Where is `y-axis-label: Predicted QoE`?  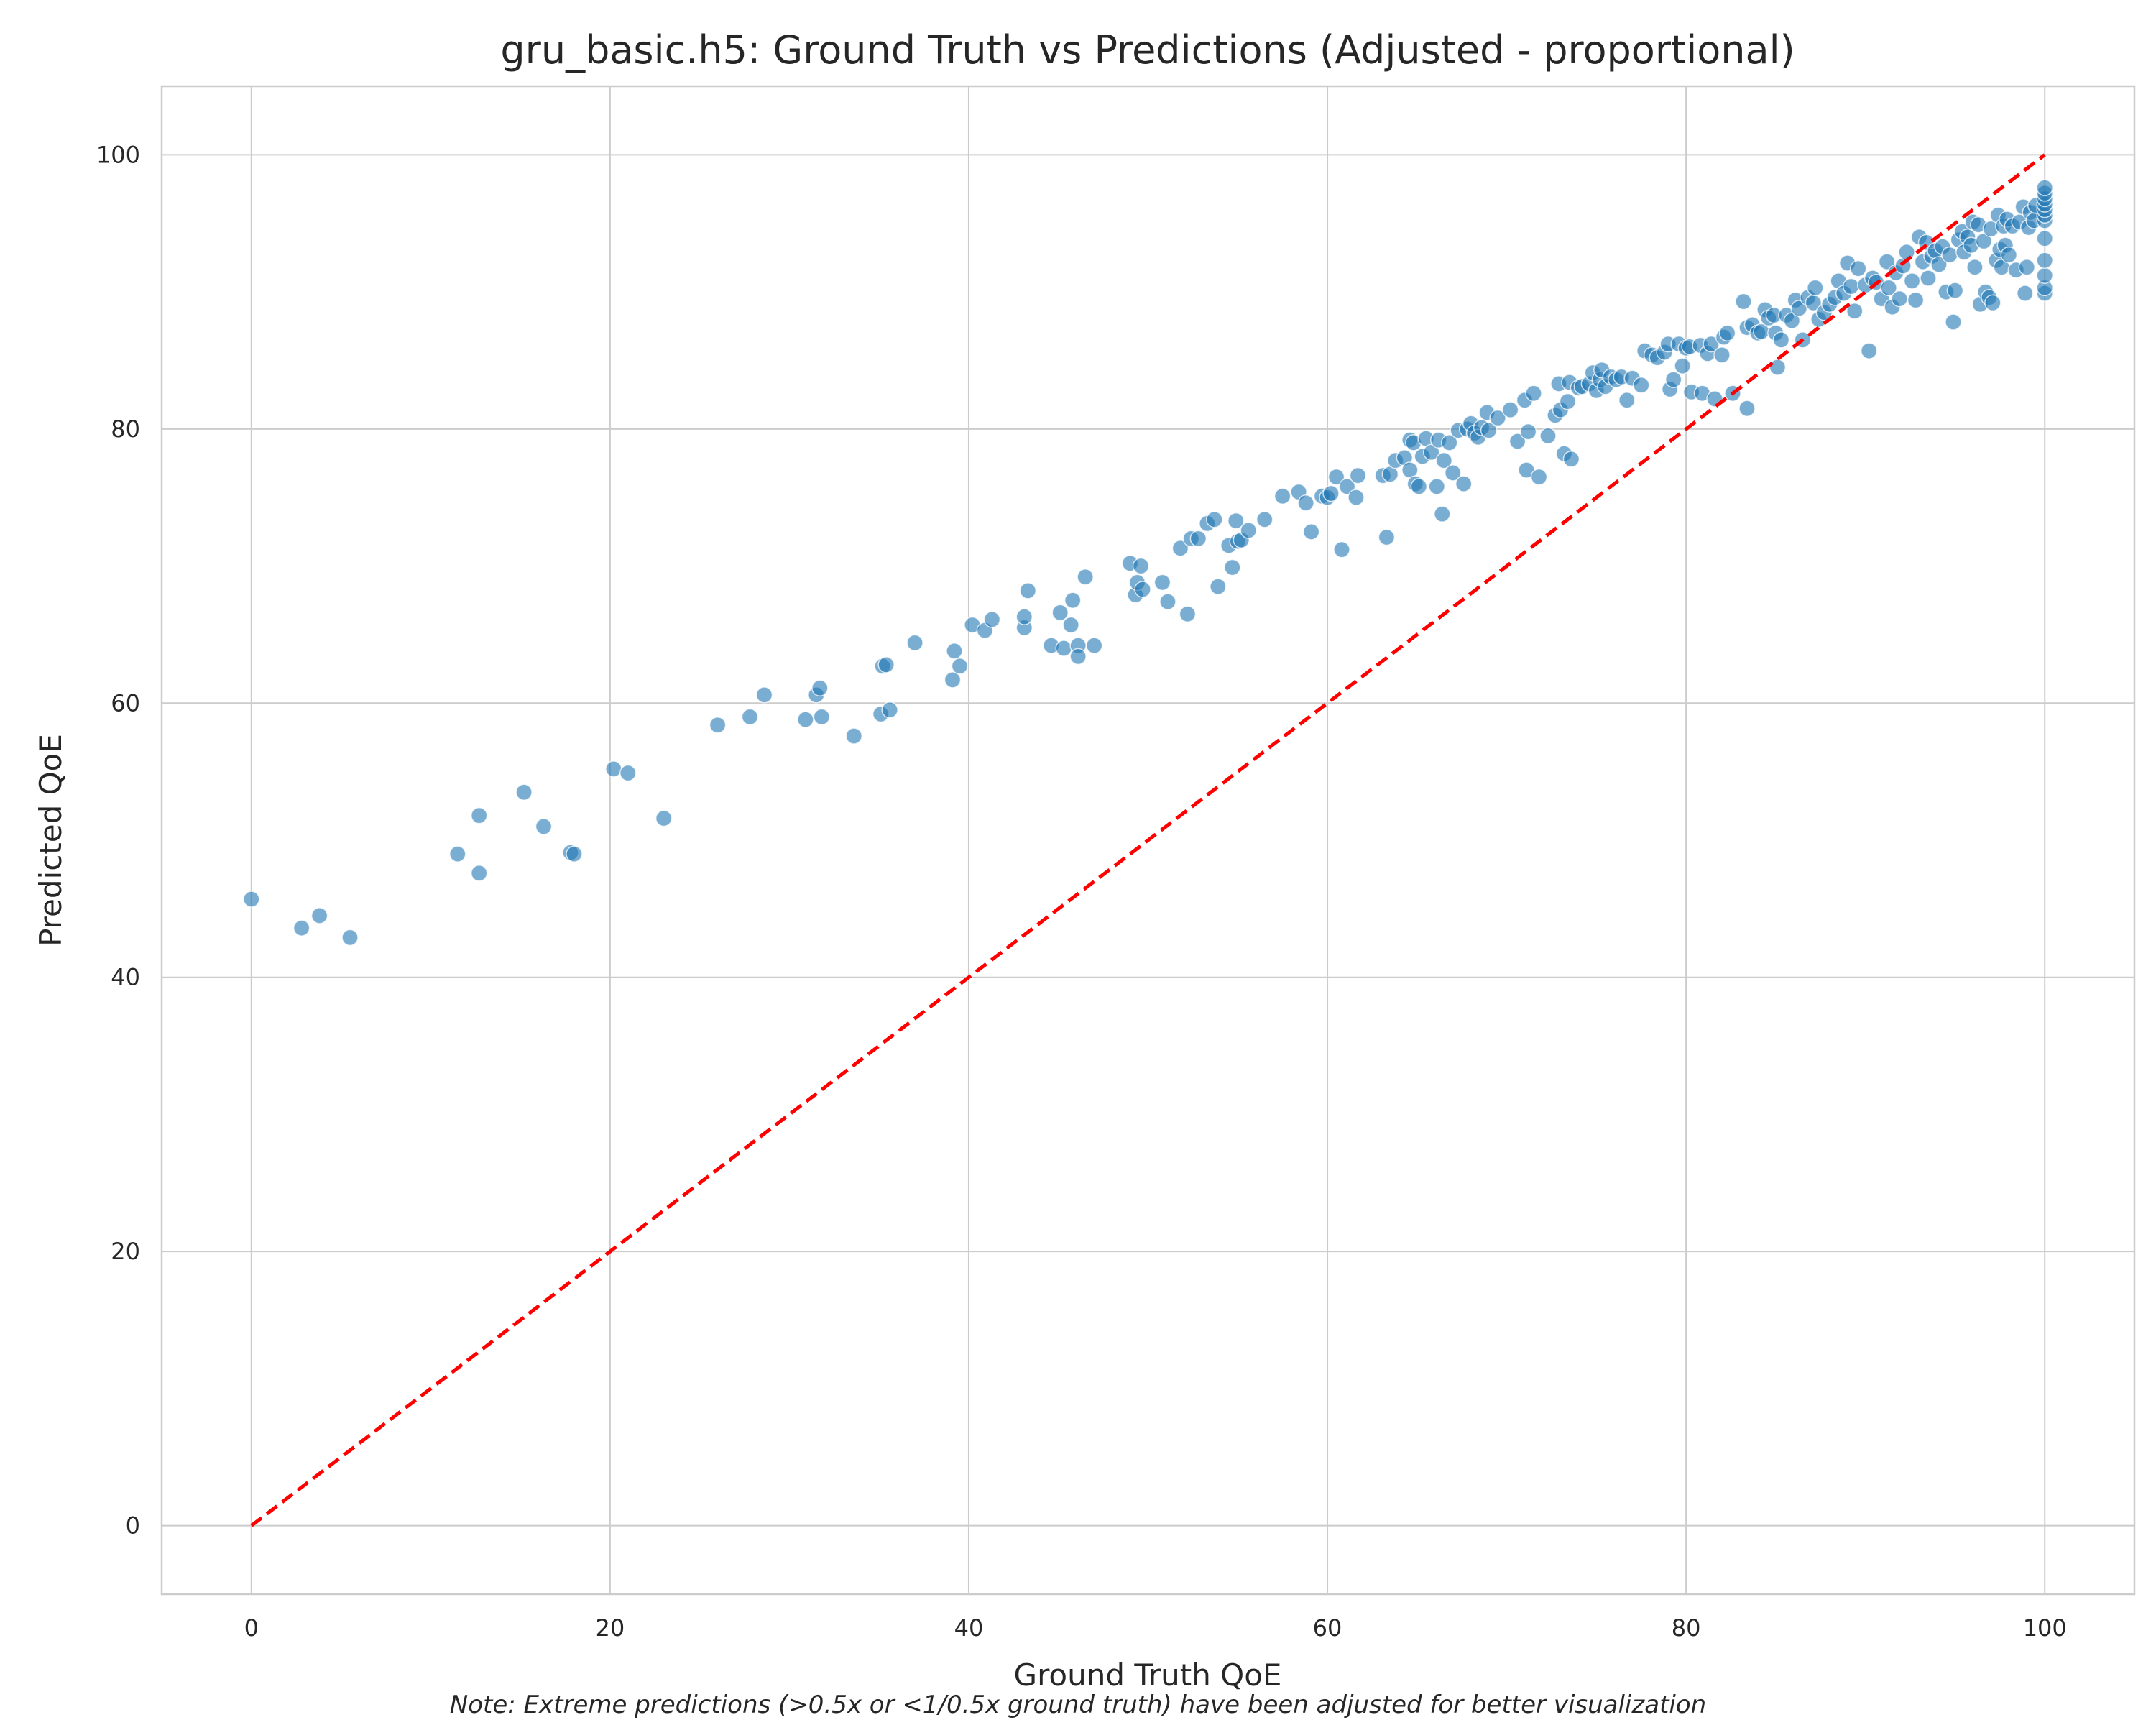 y-axis-label: Predicted QoE is located at coordinates (50, 840).